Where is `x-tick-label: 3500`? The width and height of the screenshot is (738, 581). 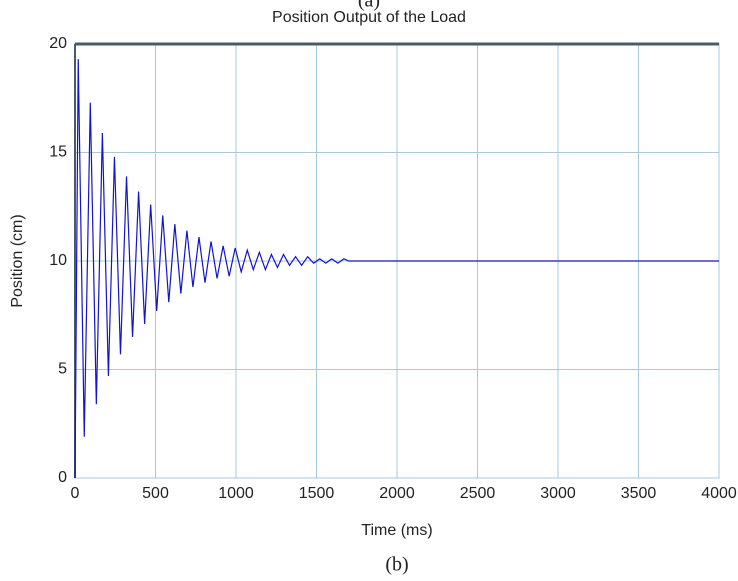
x-tick-label: 3500 is located at coordinates (639, 493).